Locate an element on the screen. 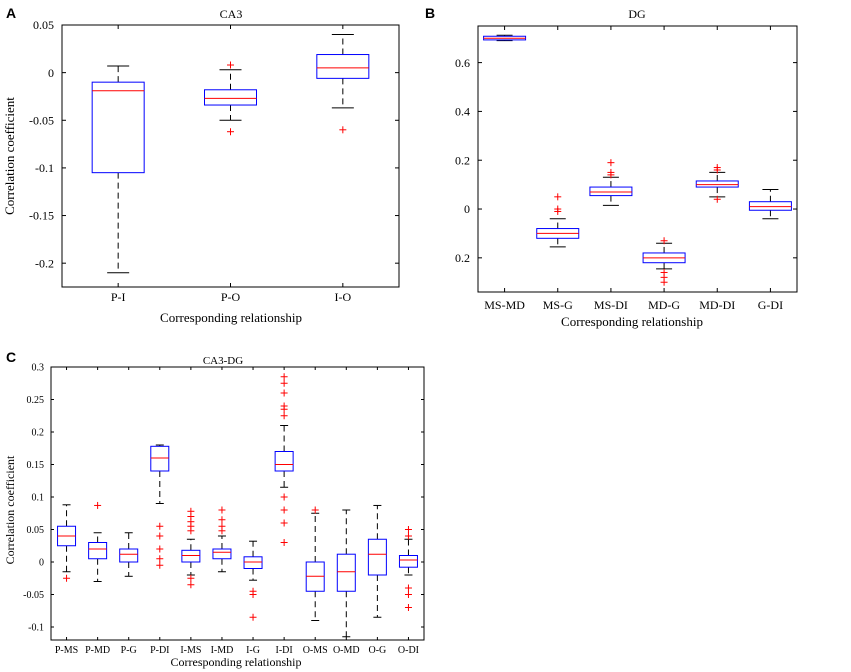 This screenshot has width=851, height=672. panel-b-ytick-label: 0.4 is located at coordinates (462, 112).